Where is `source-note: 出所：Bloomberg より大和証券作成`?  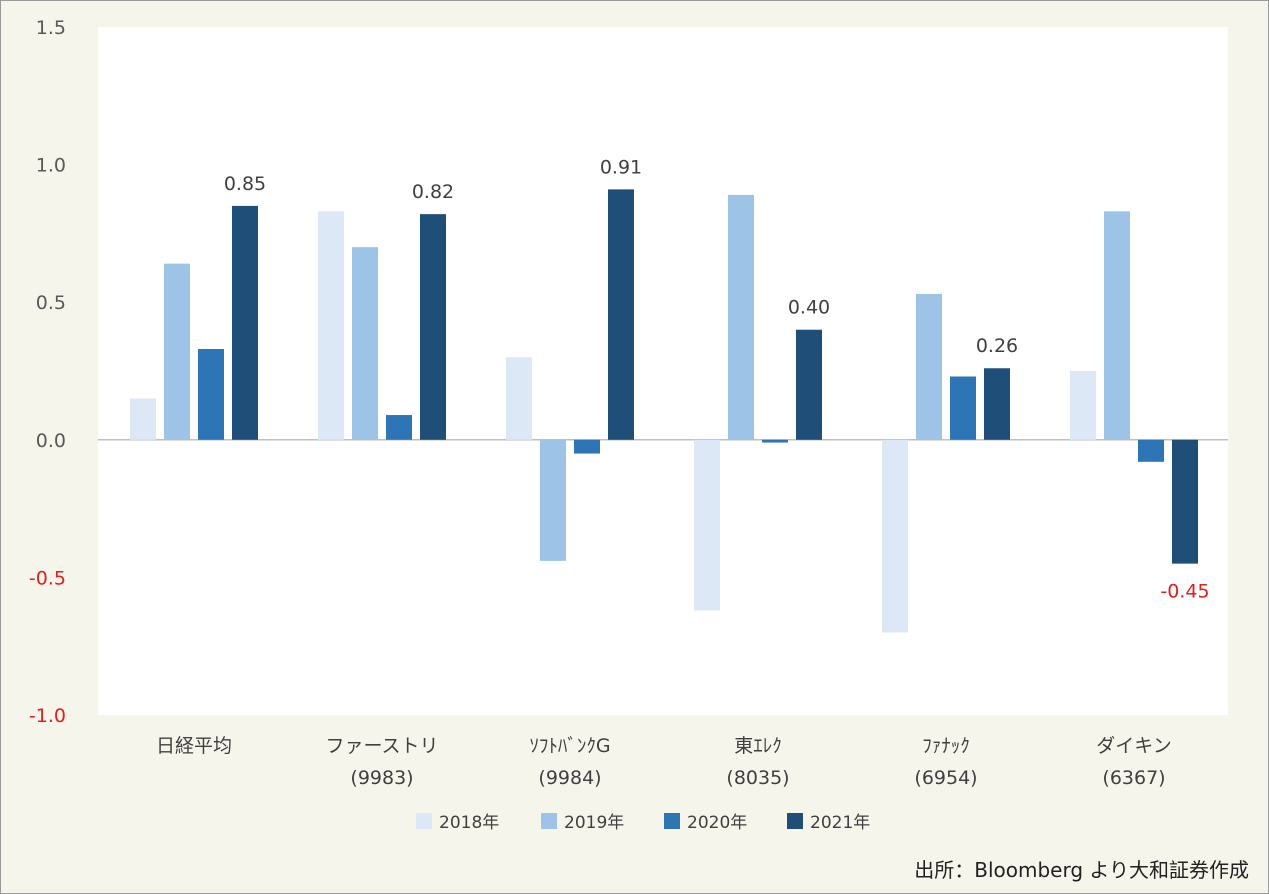 source-note: 出所：Bloomberg より大和証券作成 is located at coordinates (1081, 870).